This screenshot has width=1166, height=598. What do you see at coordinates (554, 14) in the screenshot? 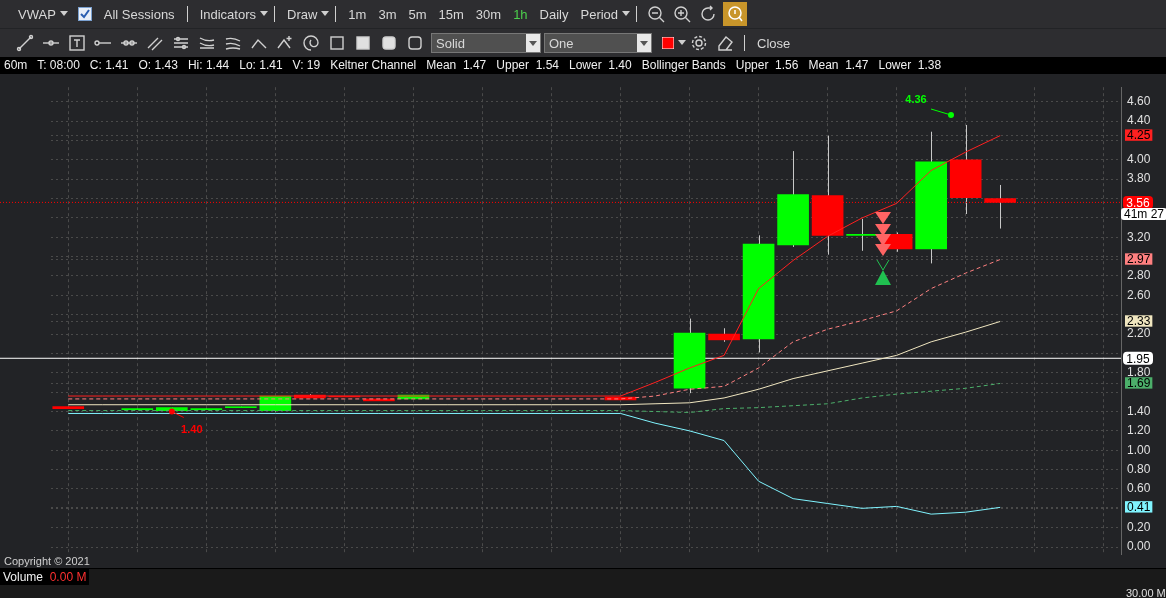
I see `text: Daily` at bounding box center [554, 14].